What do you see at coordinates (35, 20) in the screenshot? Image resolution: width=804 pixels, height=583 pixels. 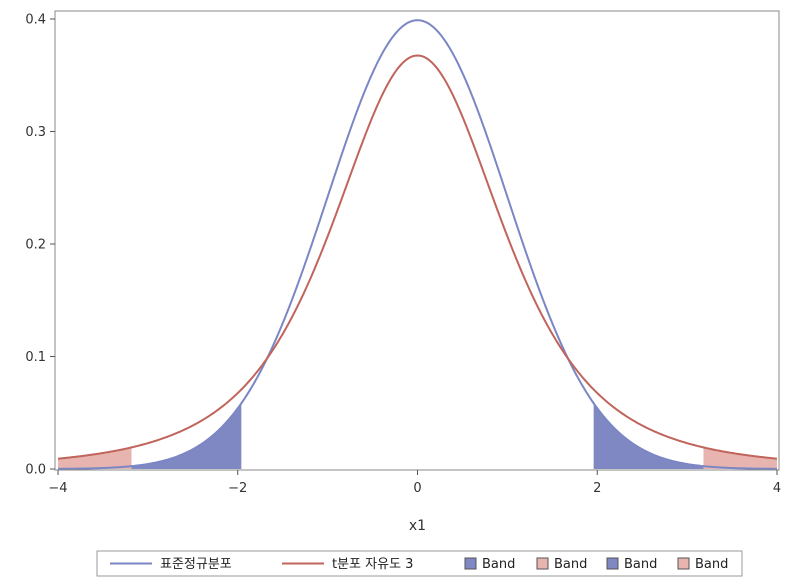 I see `y-tick-label: 0.4` at bounding box center [35, 20].